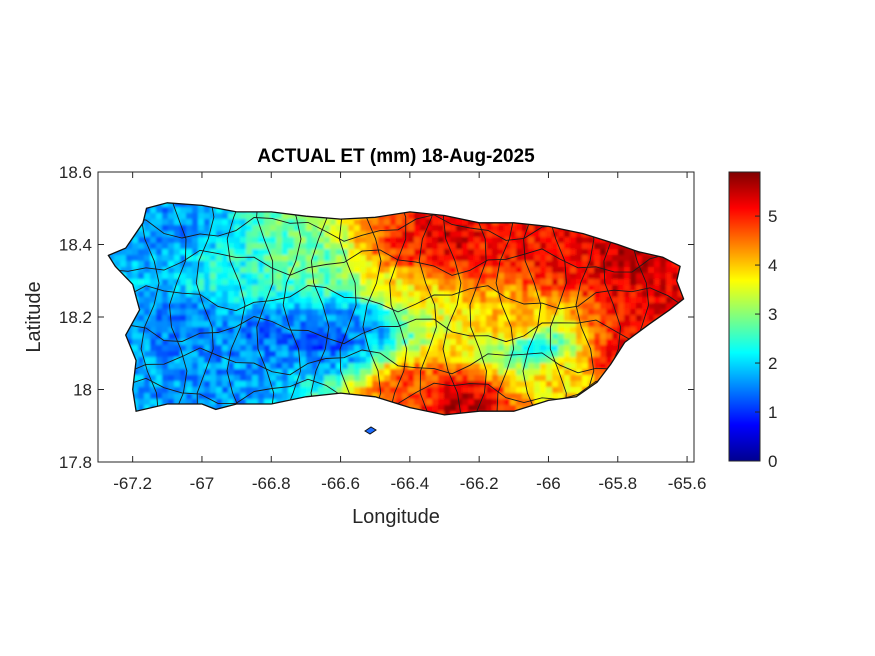  What do you see at coordinates (772, 461) in the screenshot?
I see `colorbar-tick-label: 0` at bounding box center [772, 461].